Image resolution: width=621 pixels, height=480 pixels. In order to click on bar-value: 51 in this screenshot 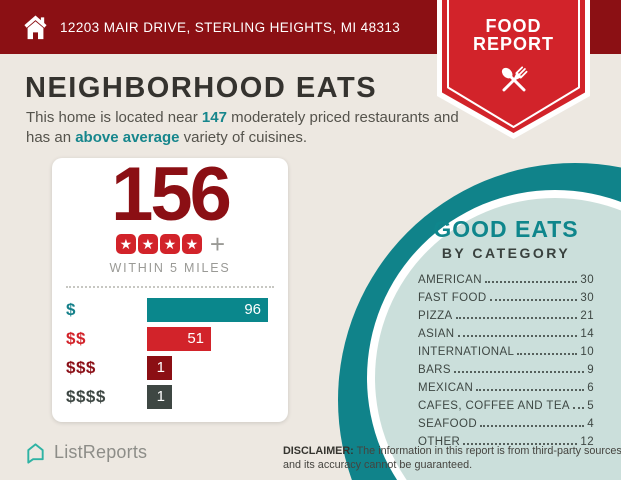, I will do `click(195, 339)`.